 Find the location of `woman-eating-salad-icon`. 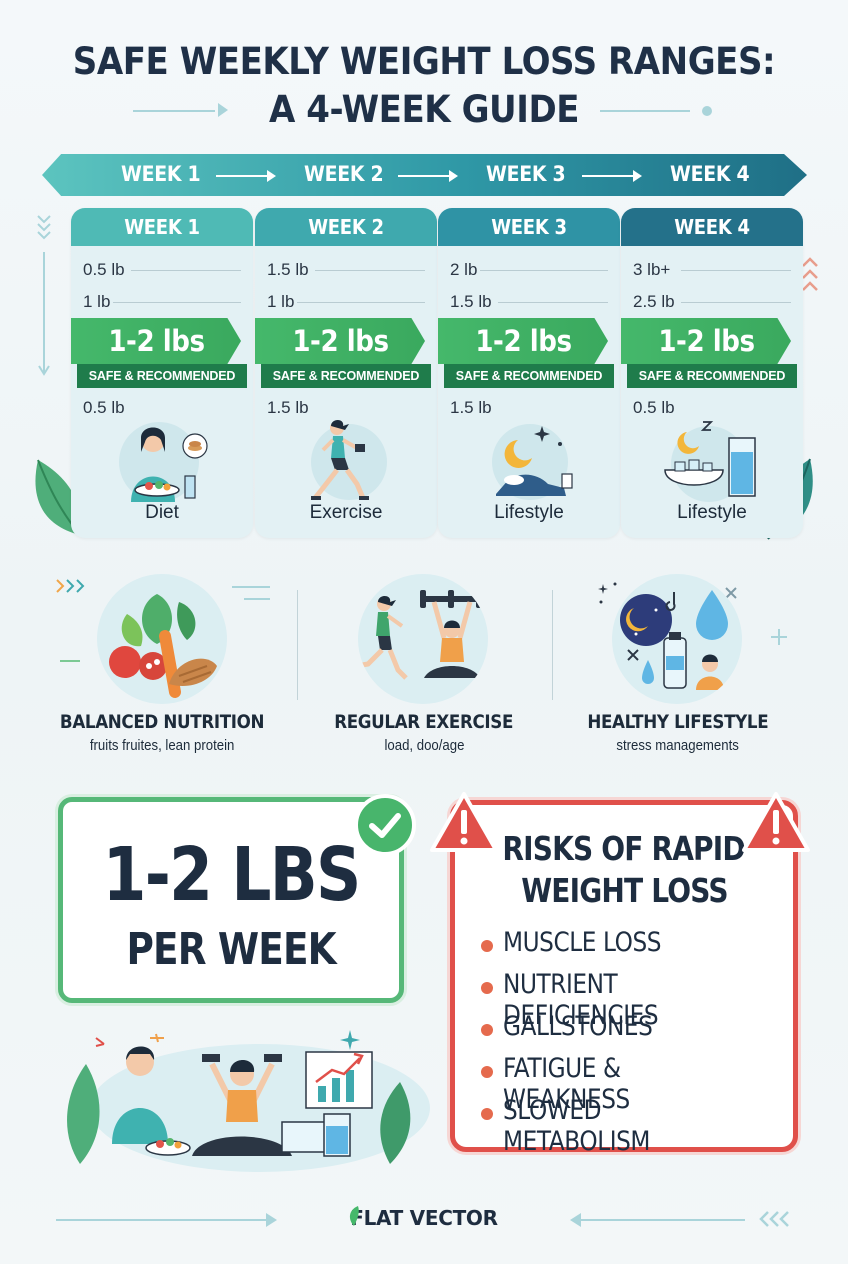

woman-eating-salad-icon is located at coordinates (163, 462).